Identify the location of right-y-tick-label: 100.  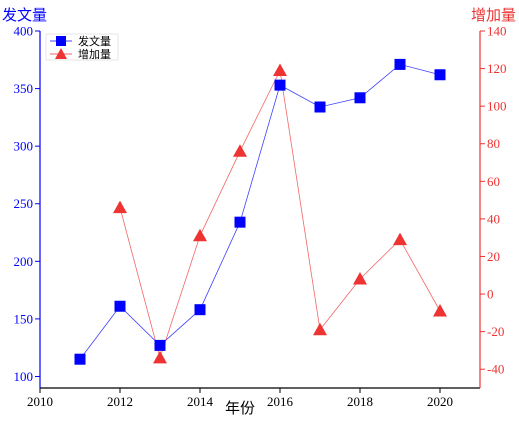
(497, 106).